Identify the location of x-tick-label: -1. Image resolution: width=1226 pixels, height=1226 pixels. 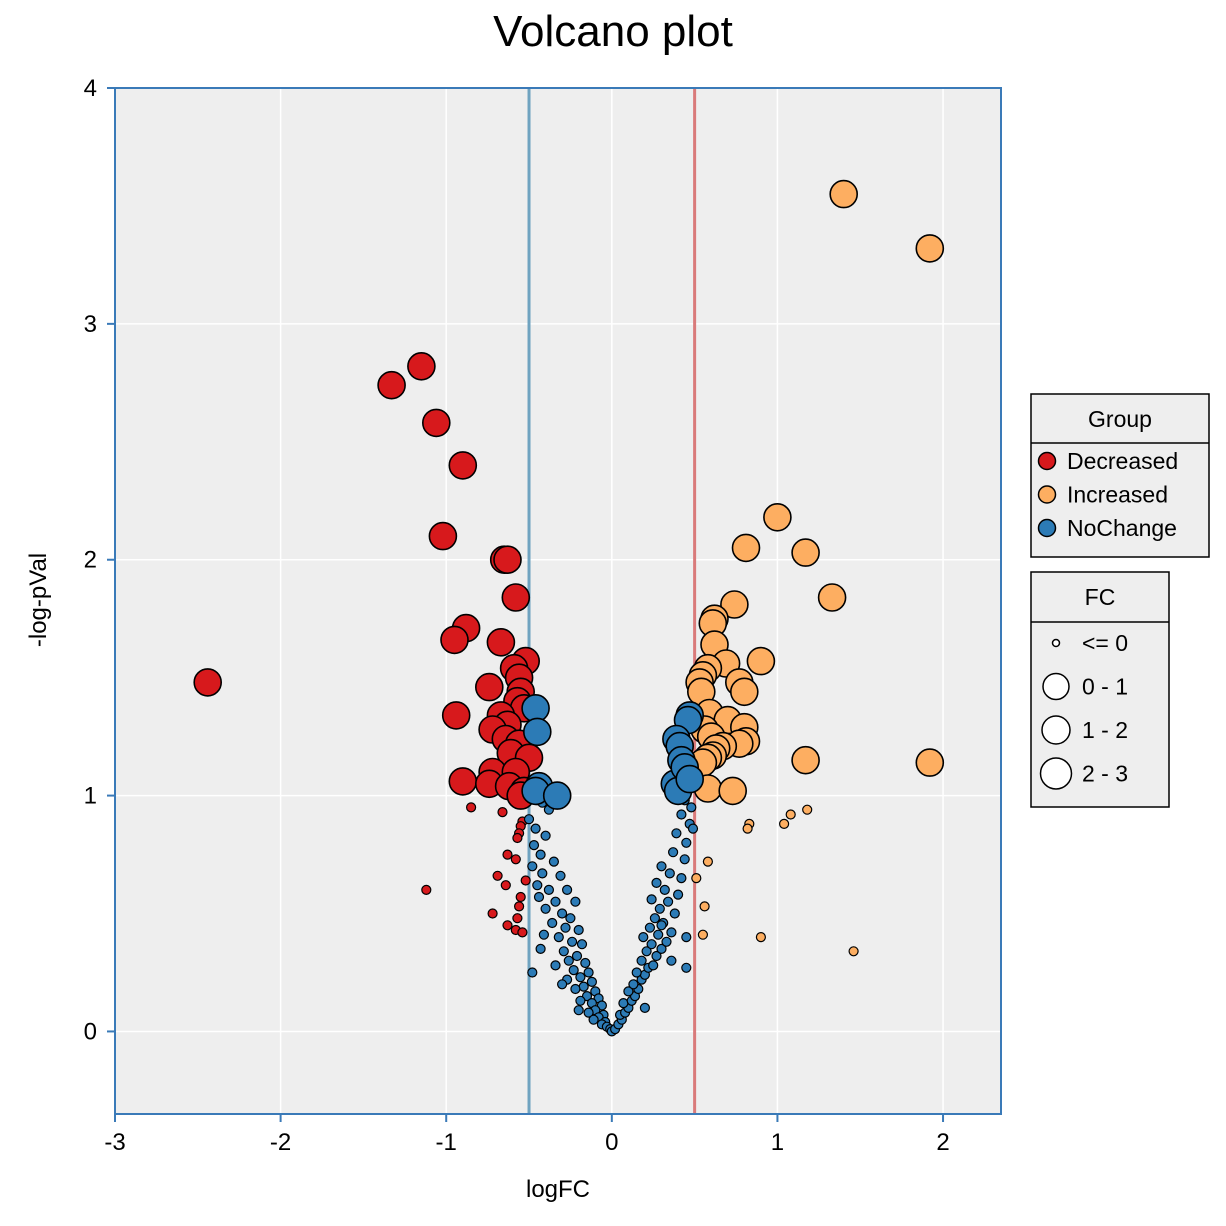
(446, 1142).